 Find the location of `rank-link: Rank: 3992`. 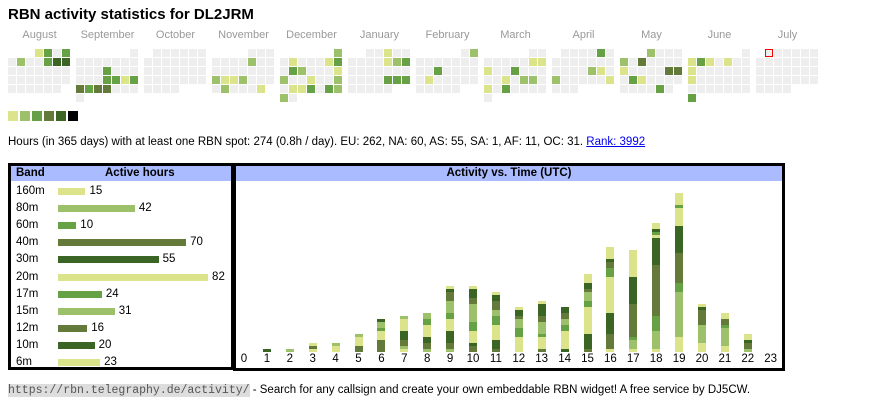

rank-link: Rank: 3992 is located at coordinates (616, 142).